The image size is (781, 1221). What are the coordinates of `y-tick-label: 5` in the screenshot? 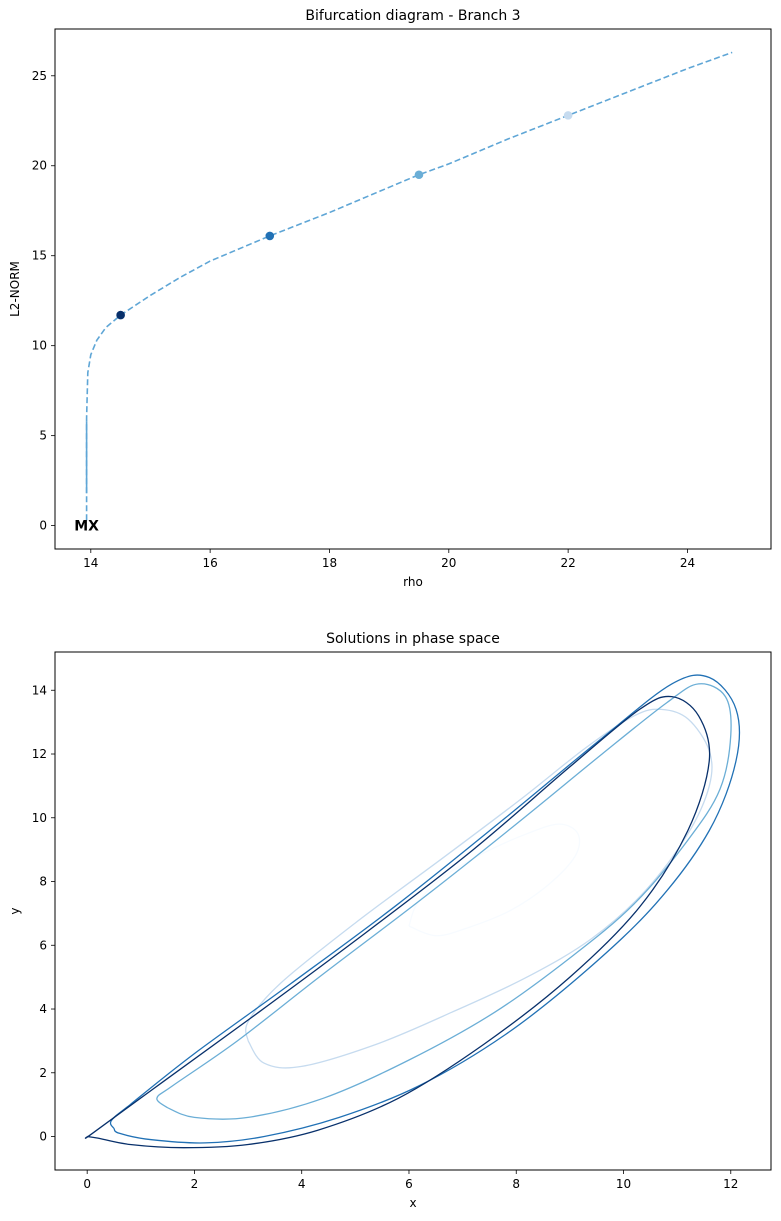 It's located at (43, 436).